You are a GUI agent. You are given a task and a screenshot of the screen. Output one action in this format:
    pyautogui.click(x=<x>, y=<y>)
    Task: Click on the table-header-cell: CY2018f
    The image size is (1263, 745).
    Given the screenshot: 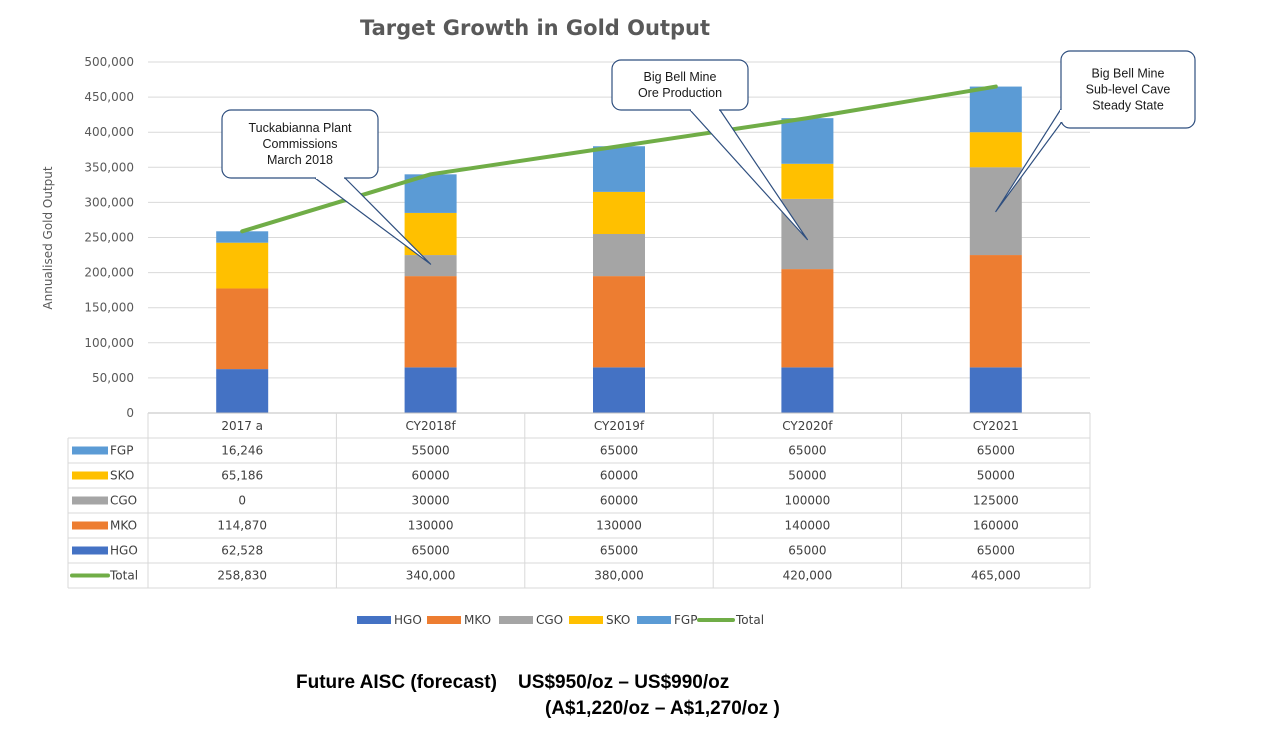 What is the action you would take?
    pyautogui.click(x=430, y=426)
    